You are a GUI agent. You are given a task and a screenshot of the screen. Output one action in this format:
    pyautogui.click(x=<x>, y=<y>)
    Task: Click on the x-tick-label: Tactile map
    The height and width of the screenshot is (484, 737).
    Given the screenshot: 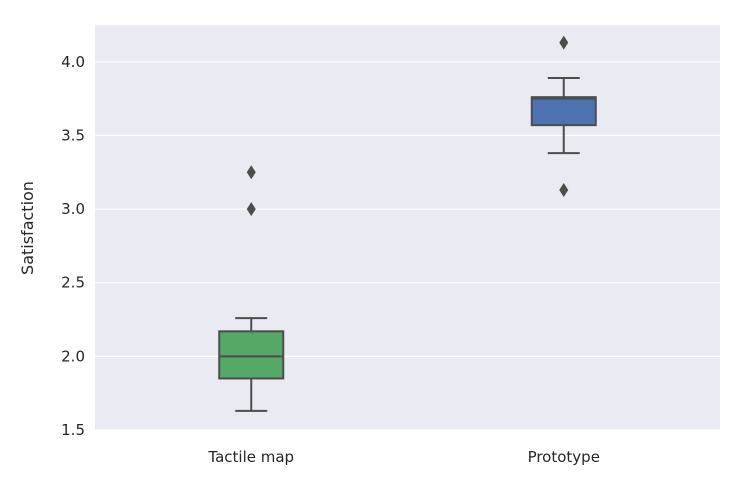 What is the action you would take?
    pyautogui.click(x=250, y=457)
    